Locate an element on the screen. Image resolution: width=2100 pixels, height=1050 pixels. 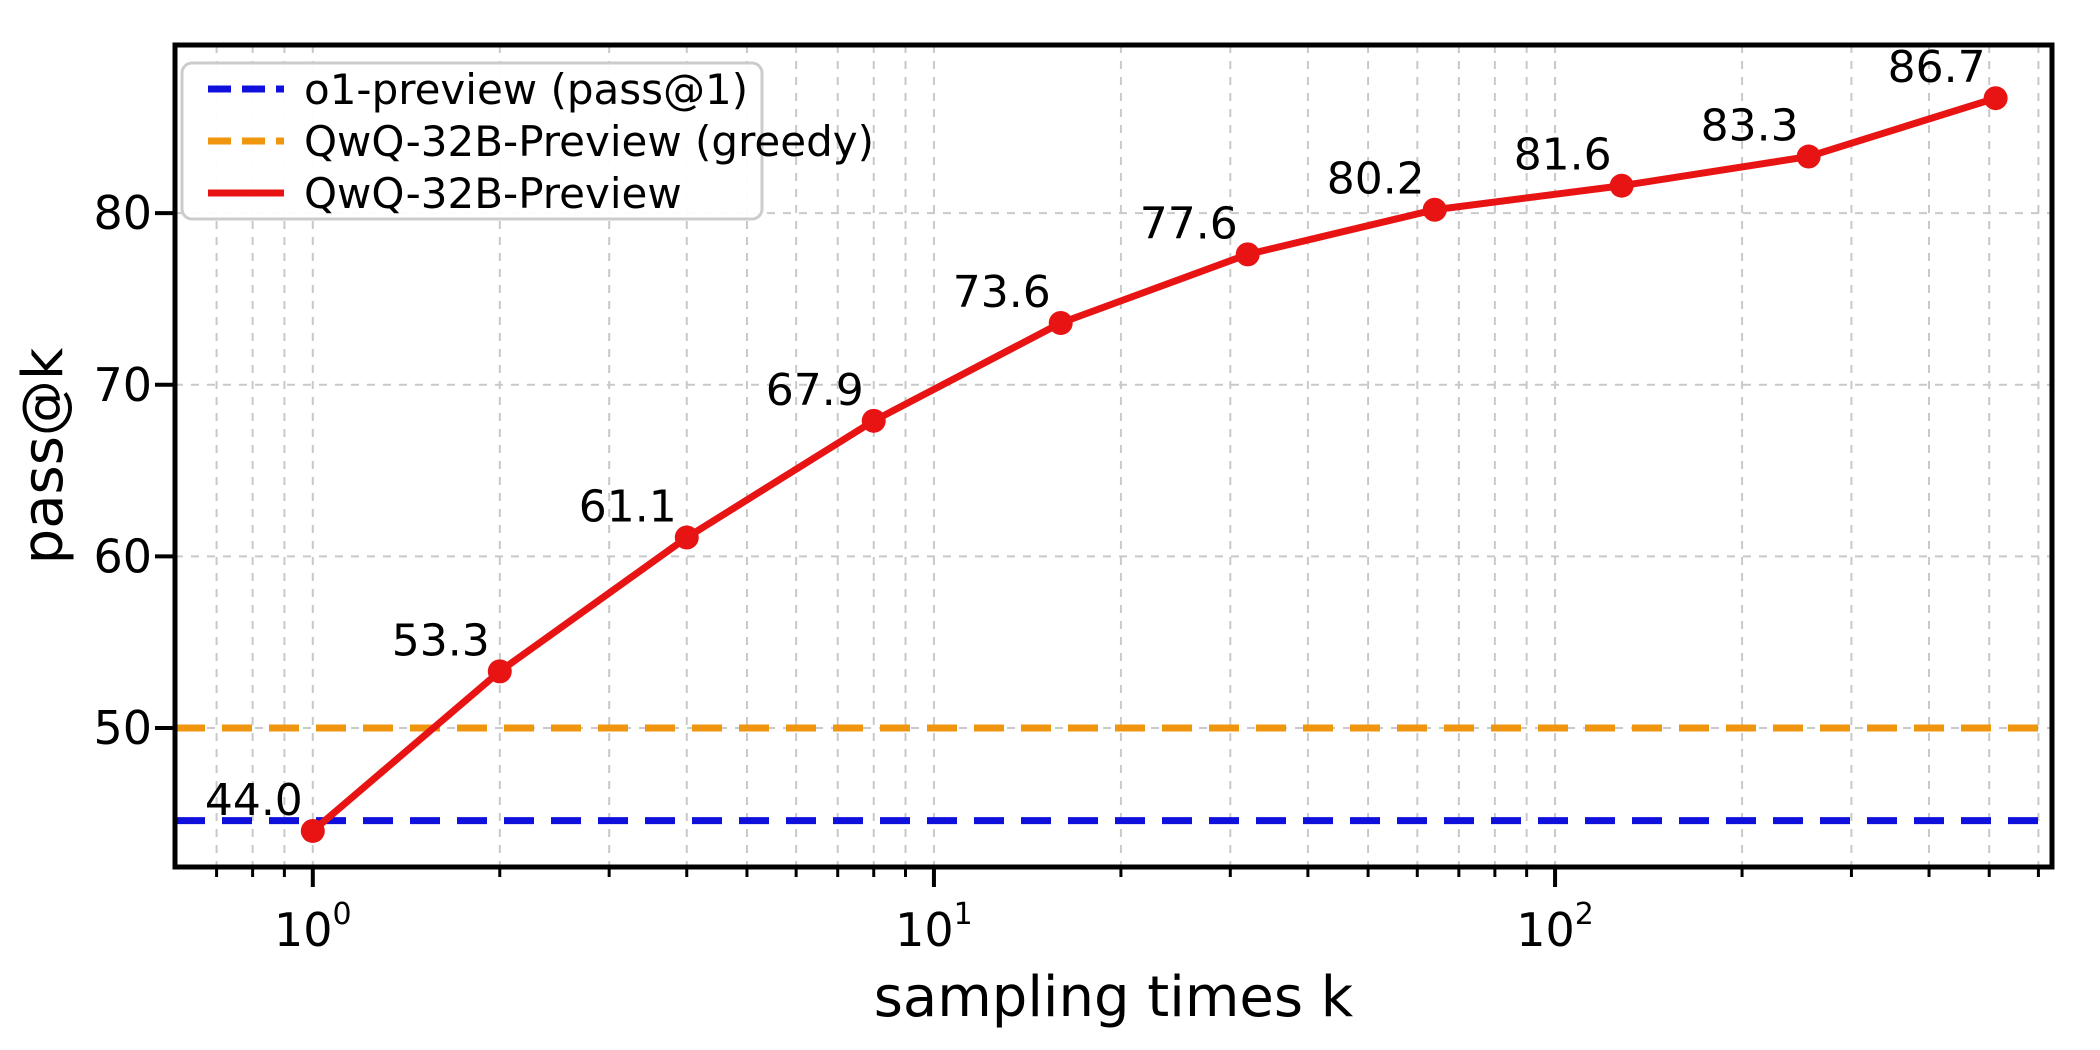
y-tick-label: 60 is located at coordinates (122, 556).